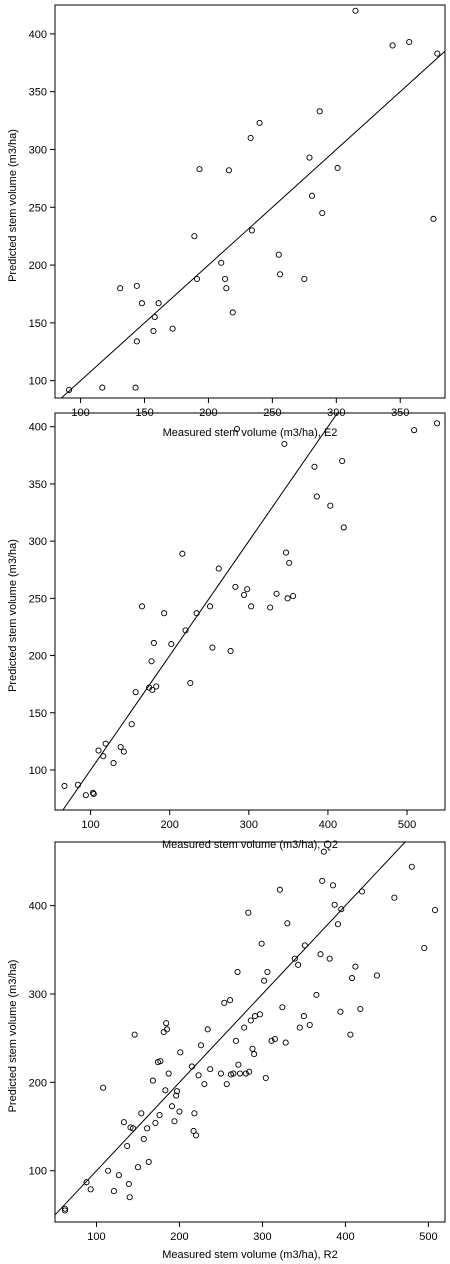  I want to click on x-tick-label: 500, so click(428, 1237).